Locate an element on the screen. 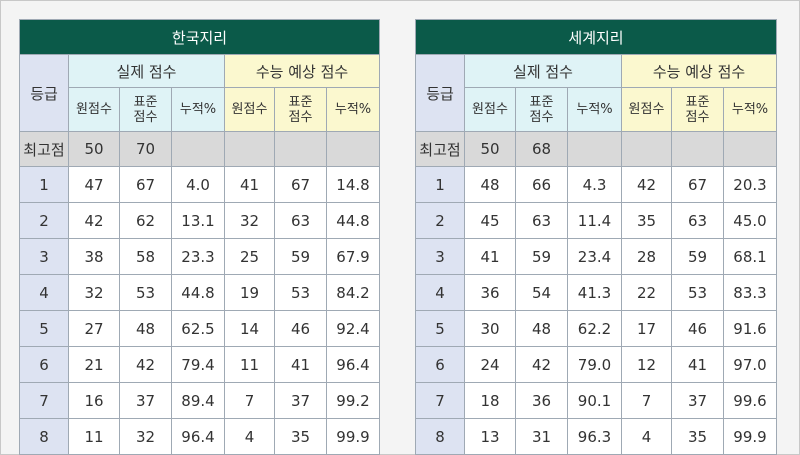 The image size is (800, 455). table-row: 5 27 48 62.5 14 46 92.4 is located at coordinates (199, 328).